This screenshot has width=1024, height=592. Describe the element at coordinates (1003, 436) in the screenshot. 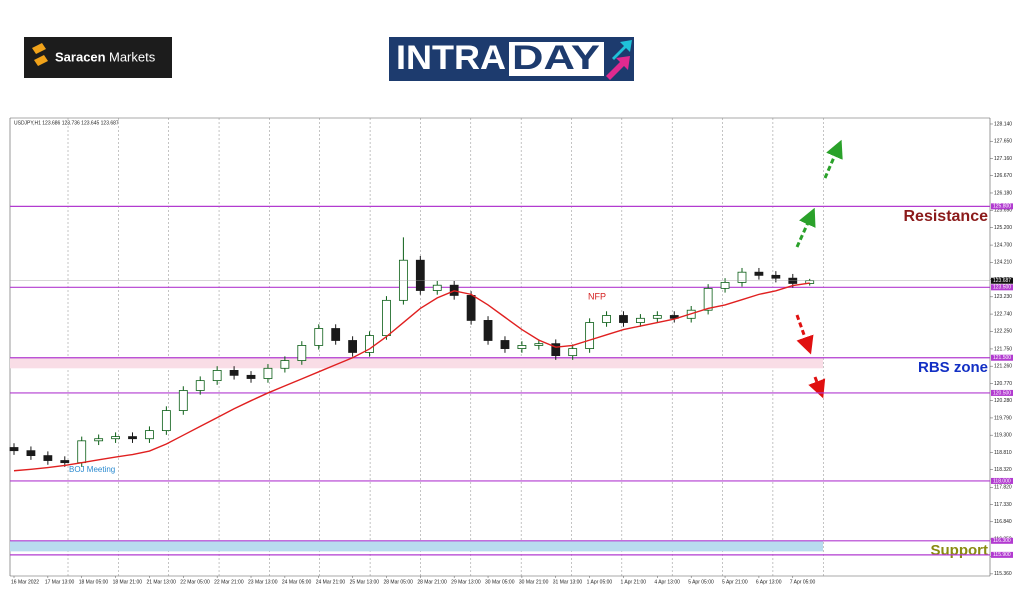

I see `y-tick-label: 119.300` at that location.